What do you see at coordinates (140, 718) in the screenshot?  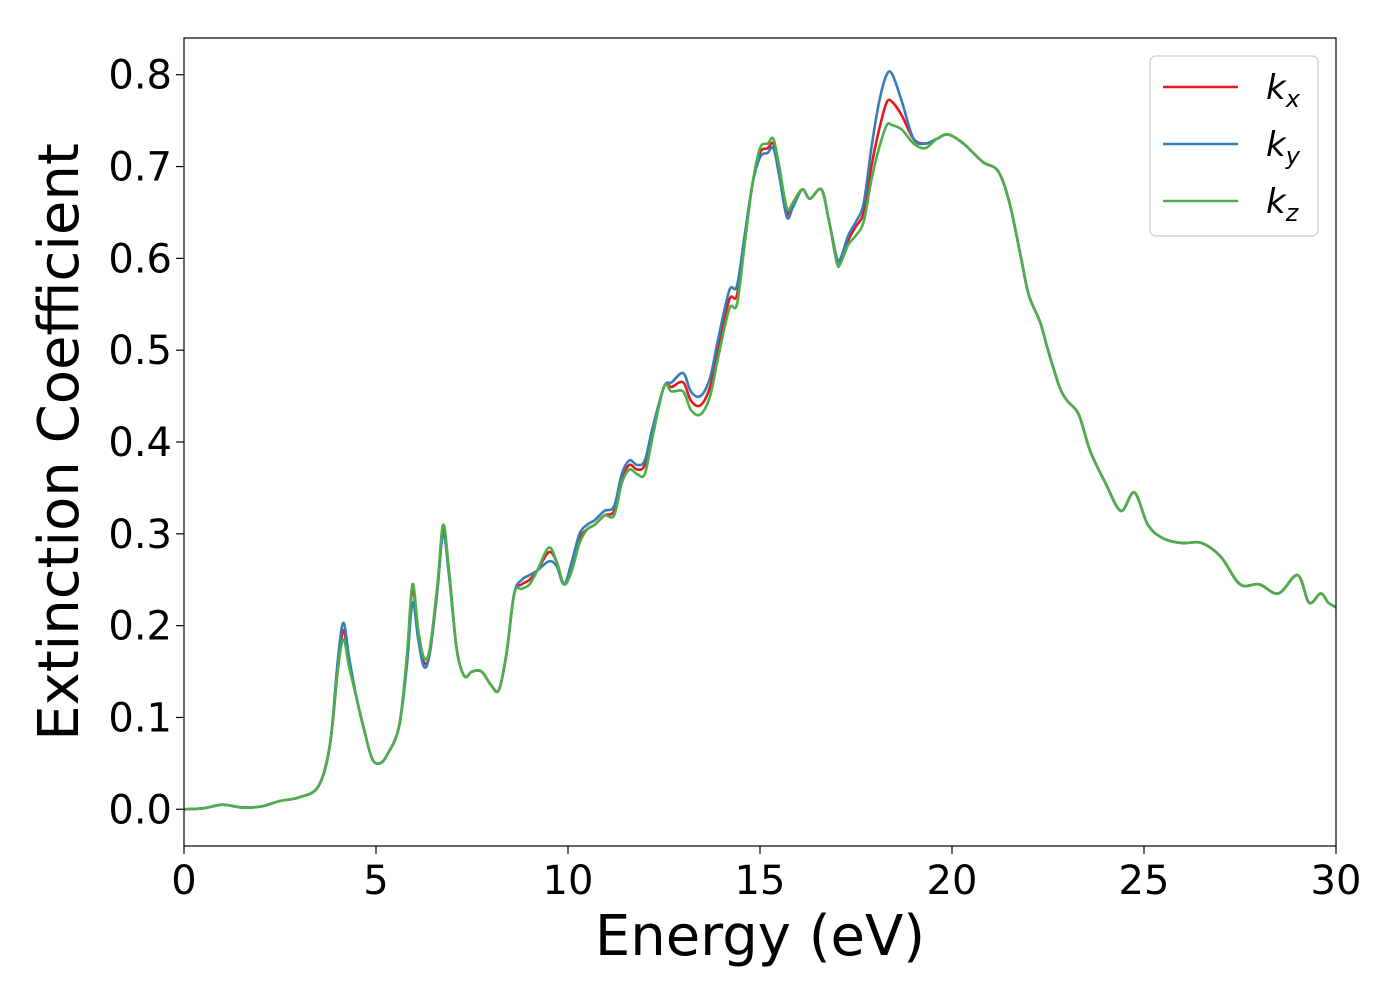 I see `y-tick-label: 0.1` at bounding box center [140, 718].